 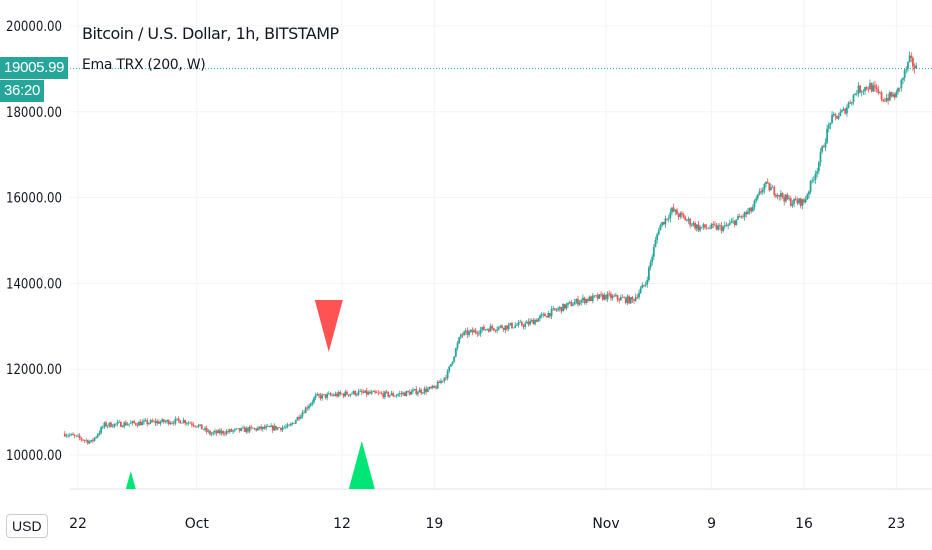 I want to click on currency-button: USD, so click(x=27, y=526).